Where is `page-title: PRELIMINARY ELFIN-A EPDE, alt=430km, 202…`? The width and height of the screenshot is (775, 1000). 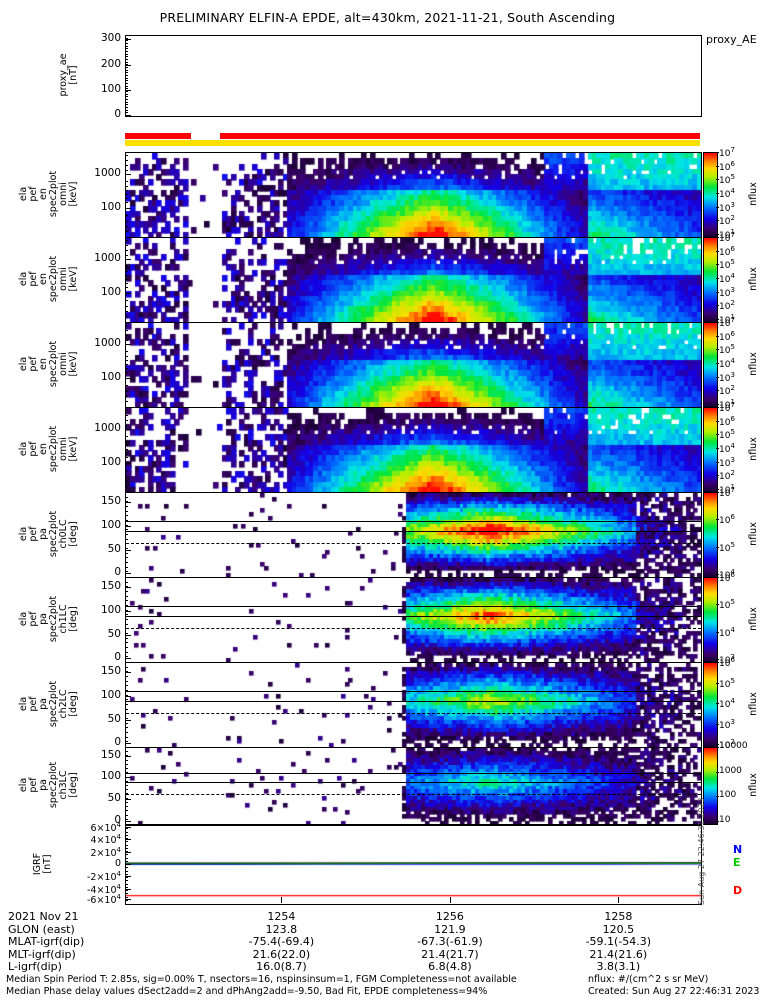 page-title: PRELIMINARY ELFIN-A EPDE, alt=430km, 202… is located at coordinates (387, 17).